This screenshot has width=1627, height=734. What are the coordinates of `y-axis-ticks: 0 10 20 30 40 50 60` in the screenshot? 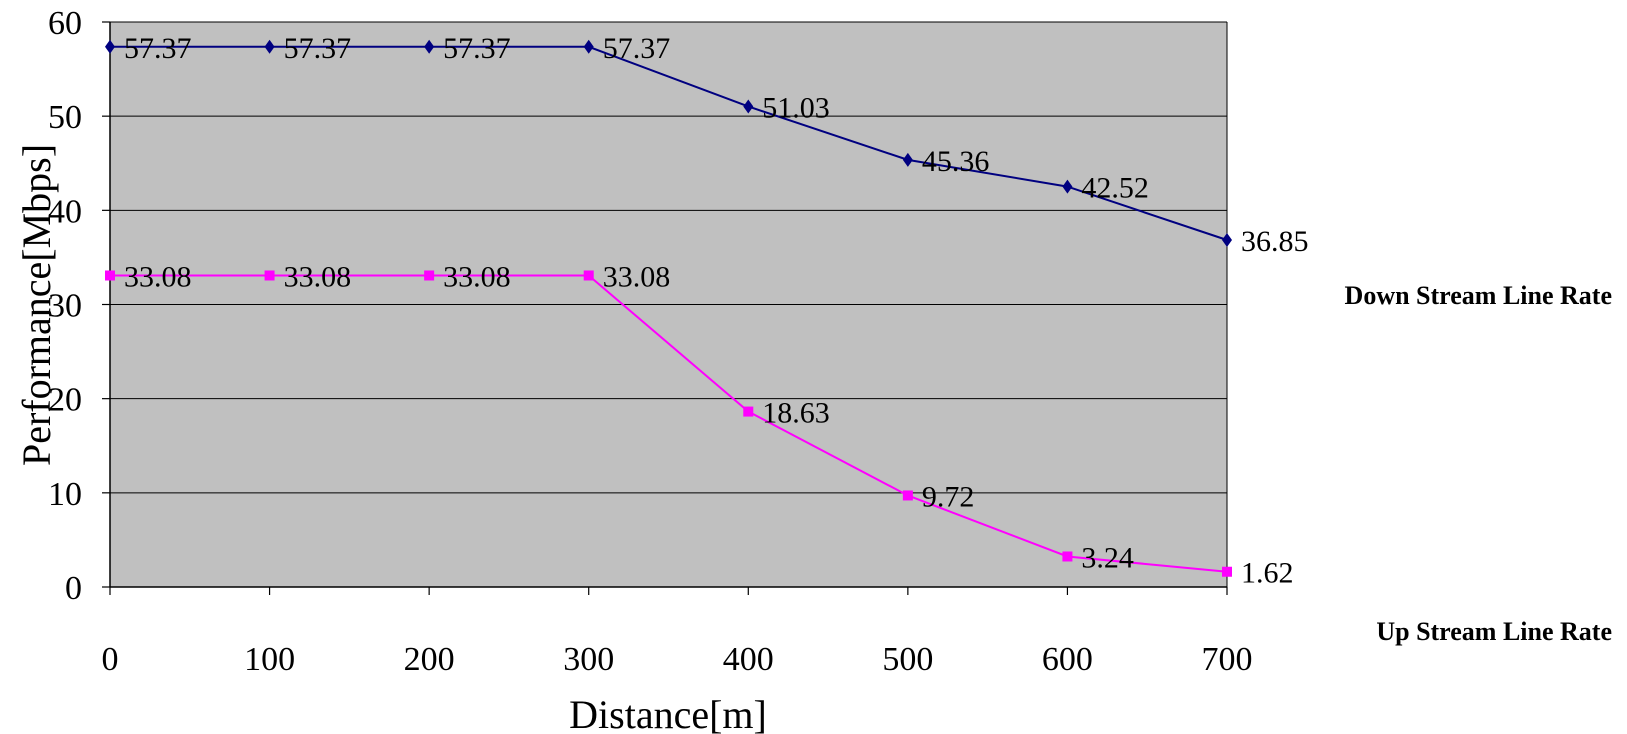 It's located at (79, 306).